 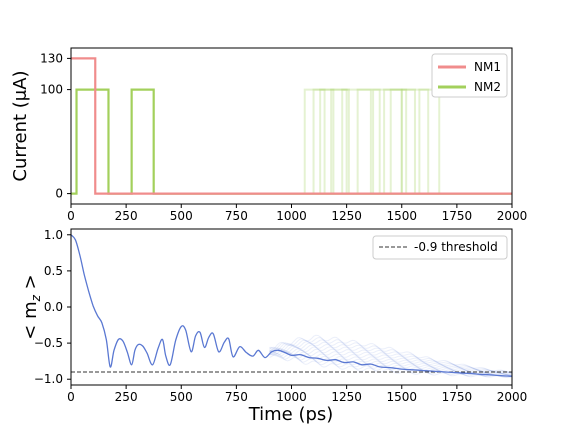 What do you see at coordinates (51, 58) in the screenshot?
I see `y-tick-label: 130` at bounding box center [51, 58].